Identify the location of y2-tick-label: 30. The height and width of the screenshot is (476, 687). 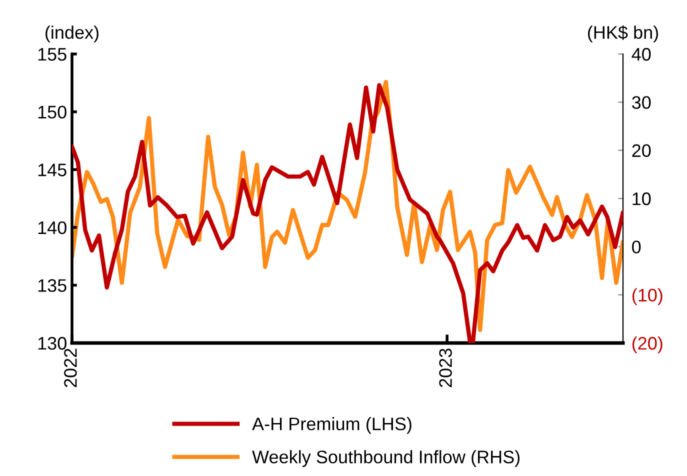
(641, 102).